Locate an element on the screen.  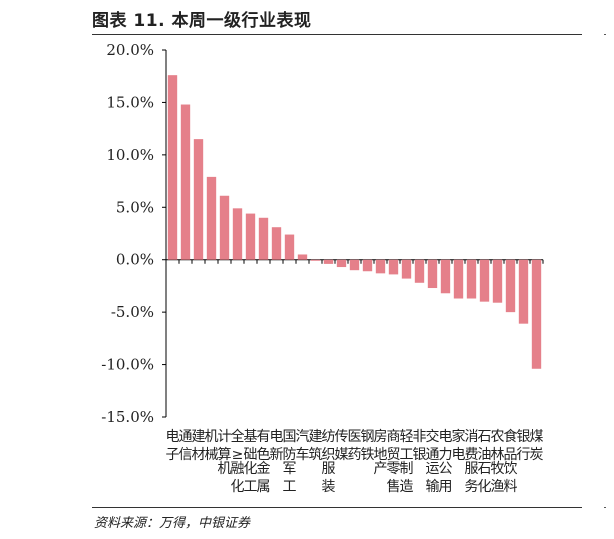
x-tick-label: 非银 is located at coordinates (420, 446).